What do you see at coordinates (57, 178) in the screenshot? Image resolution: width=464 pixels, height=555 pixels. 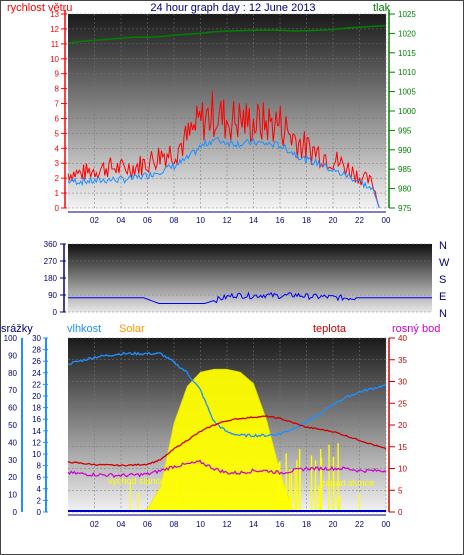 I see `wind-tick-label: 2` at bounding box center [57, 178].